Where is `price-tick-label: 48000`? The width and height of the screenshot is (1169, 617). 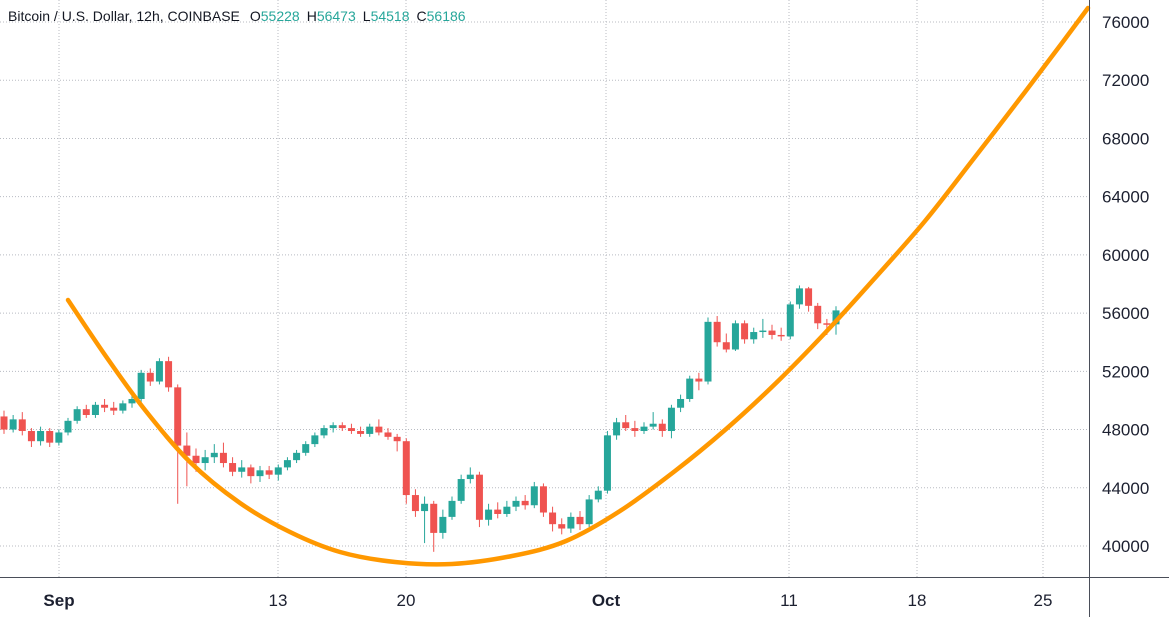 price-tick-label: 48000 is located at coordinates (1125, 430).